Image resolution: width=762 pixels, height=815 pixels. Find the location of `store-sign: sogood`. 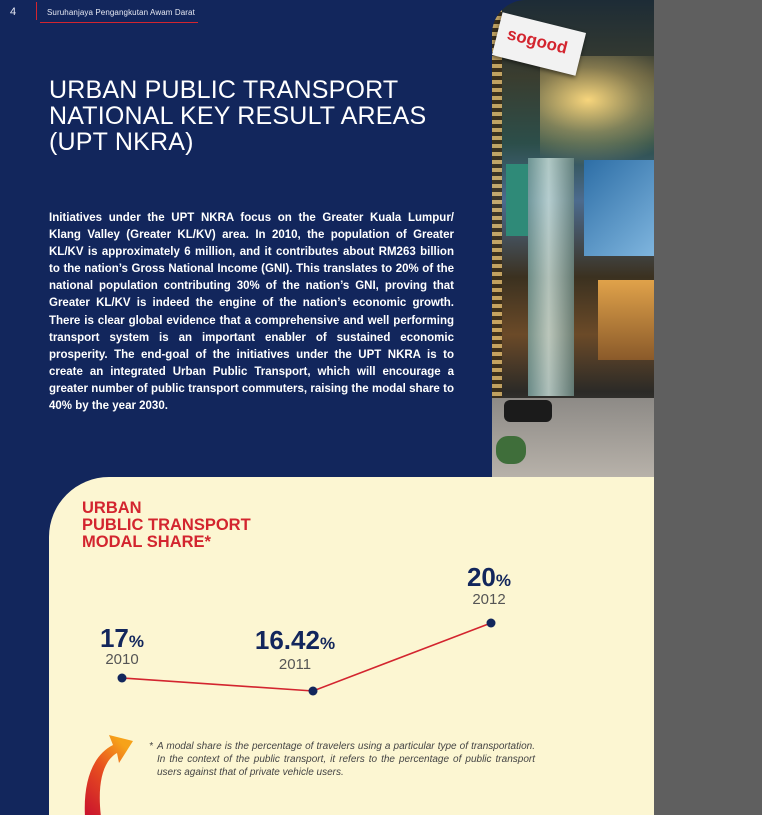

store-sign: sogood is located at coordinates (539, 44).